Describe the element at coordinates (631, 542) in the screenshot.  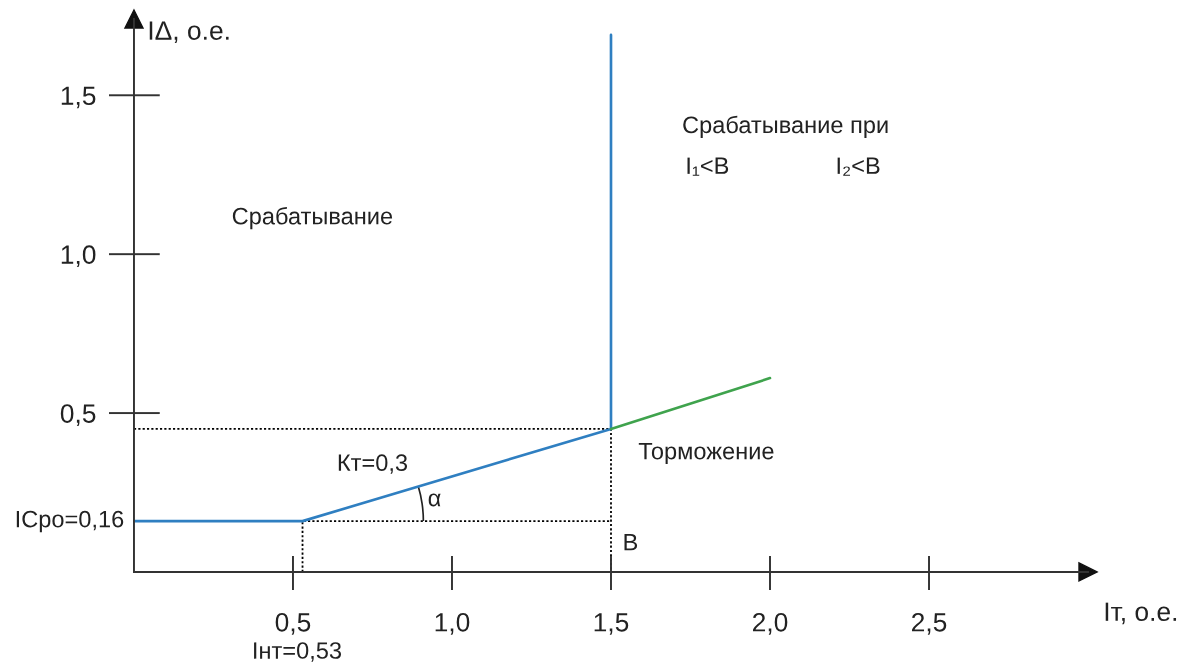
I see `annotation: B` at that location.